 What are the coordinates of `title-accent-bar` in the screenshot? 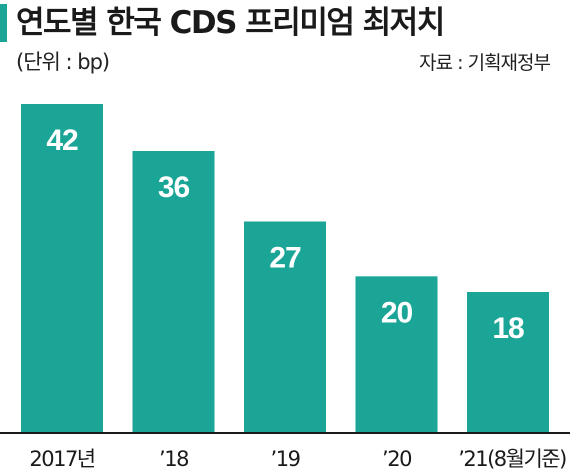 It's located at (3, 23).